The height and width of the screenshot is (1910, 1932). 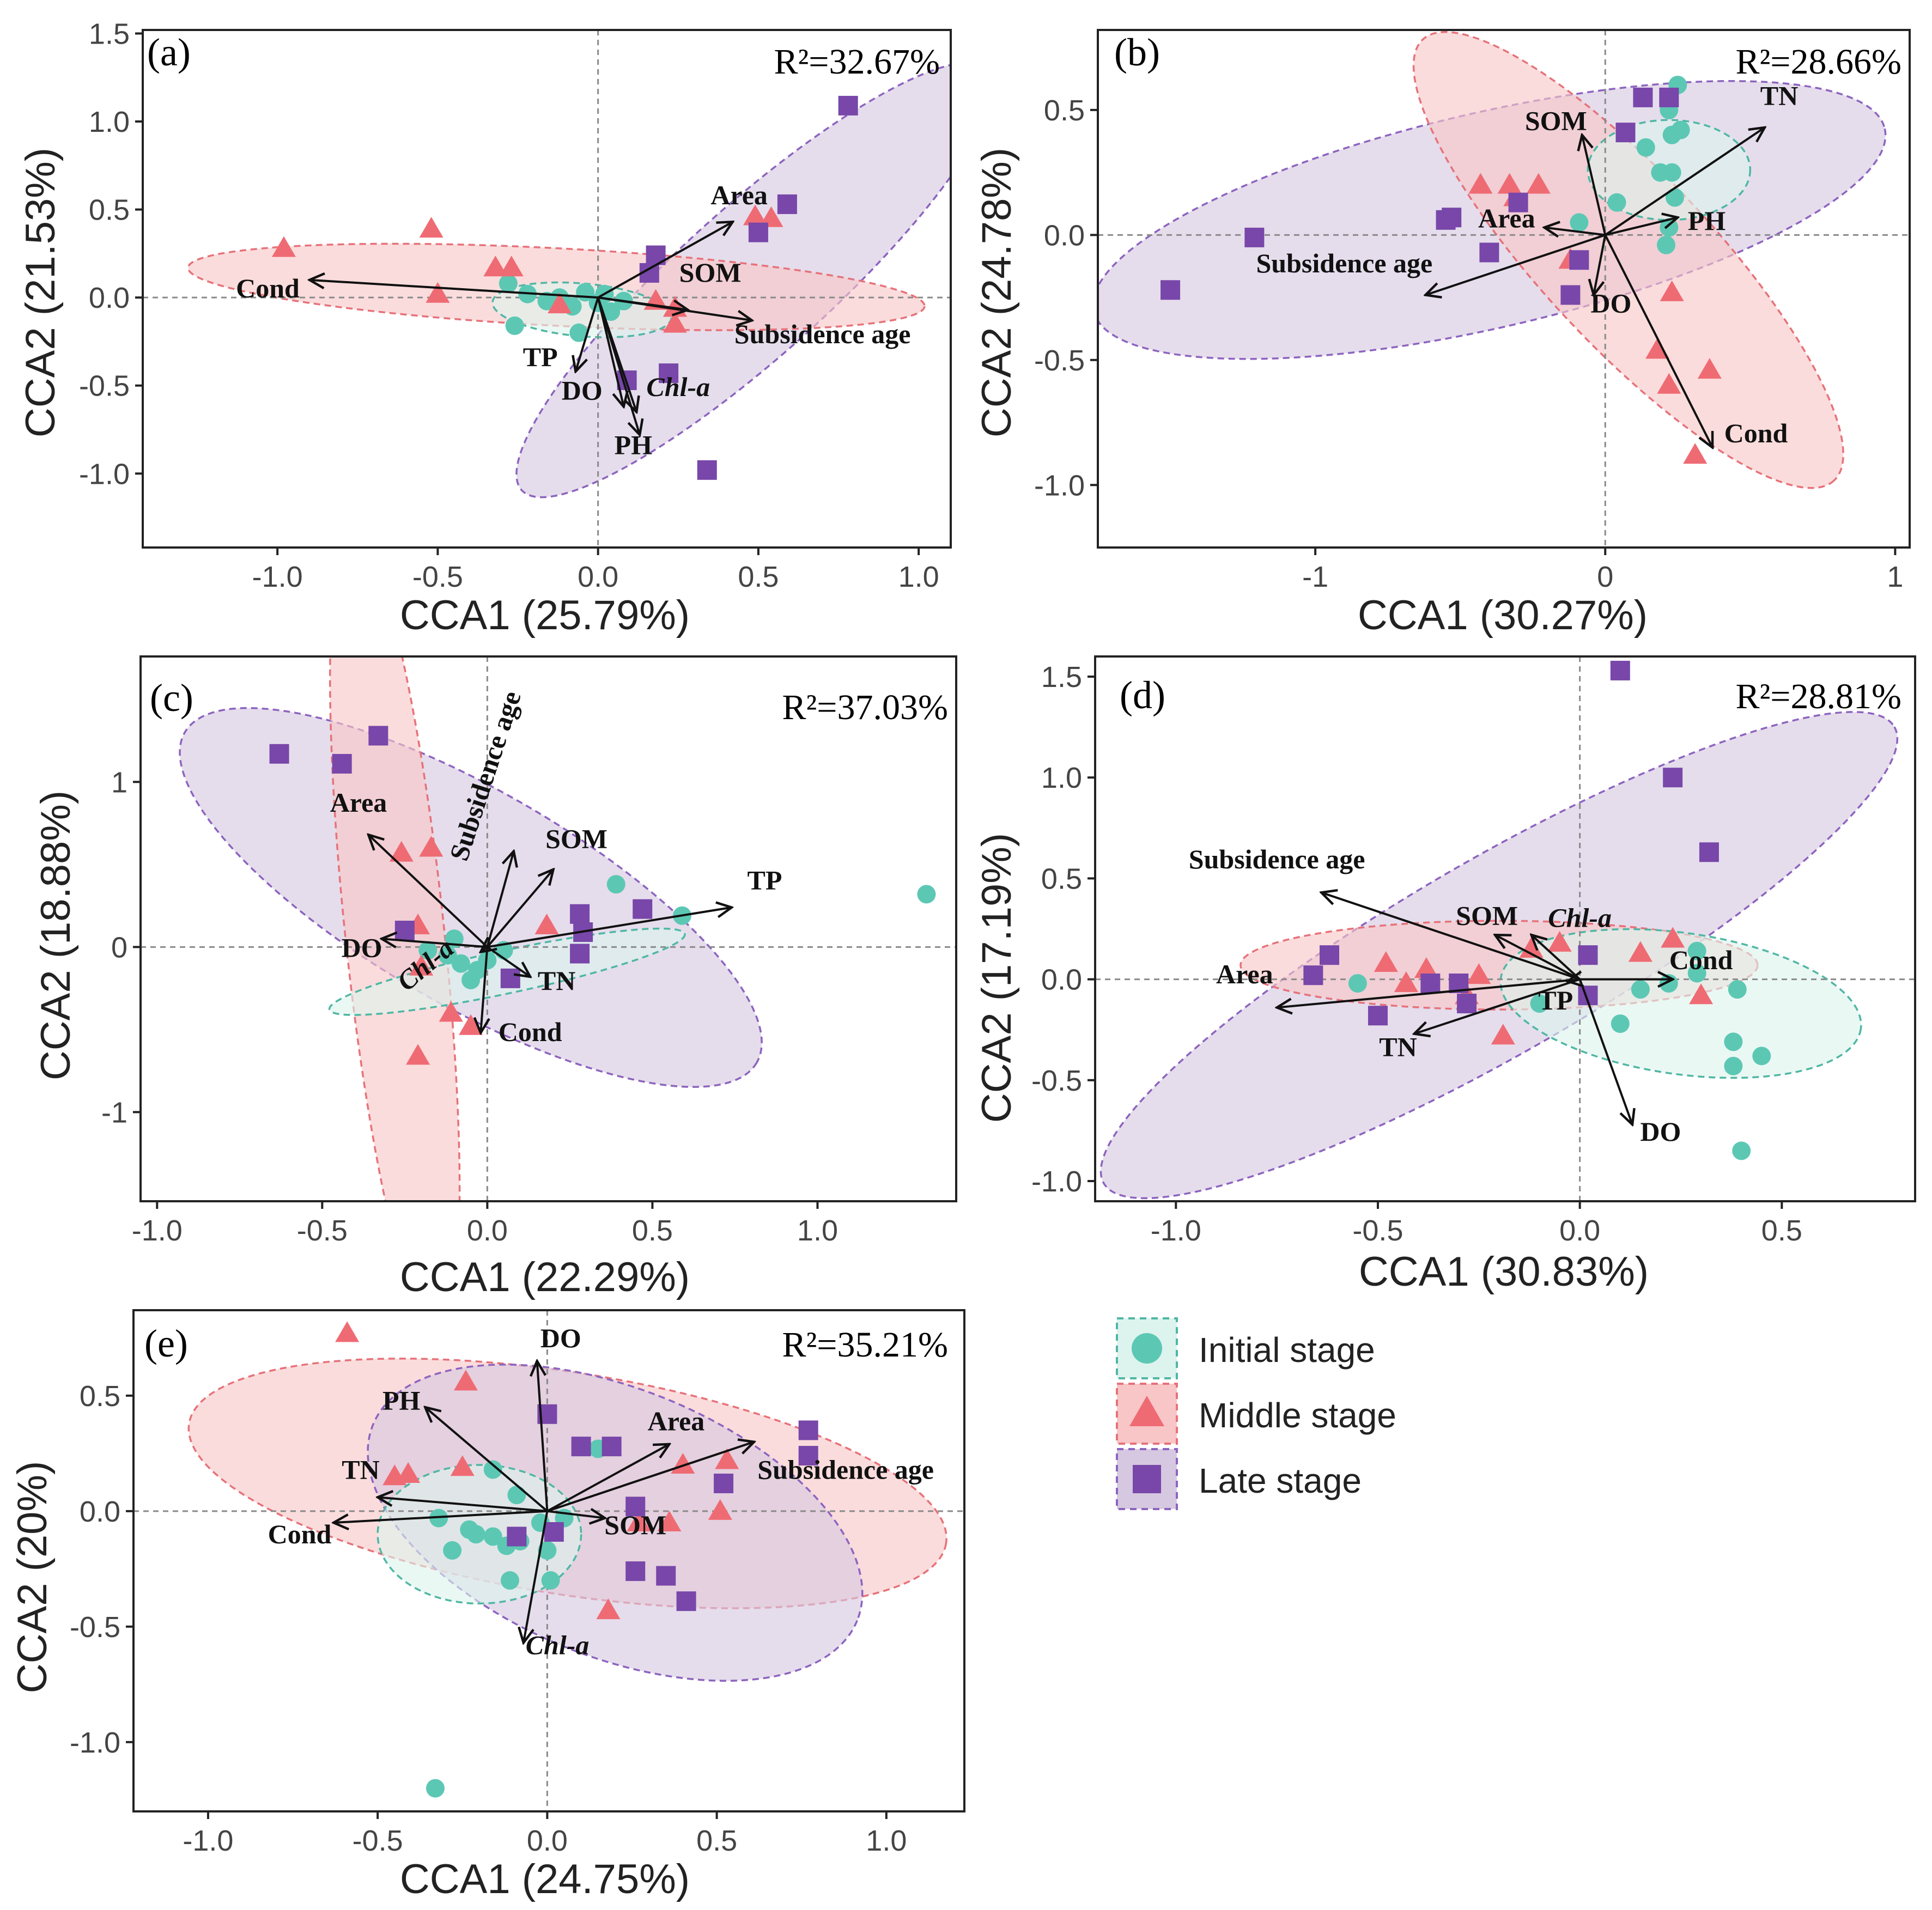 I want to click on arrow-ph, so click(x=487, y=1459).